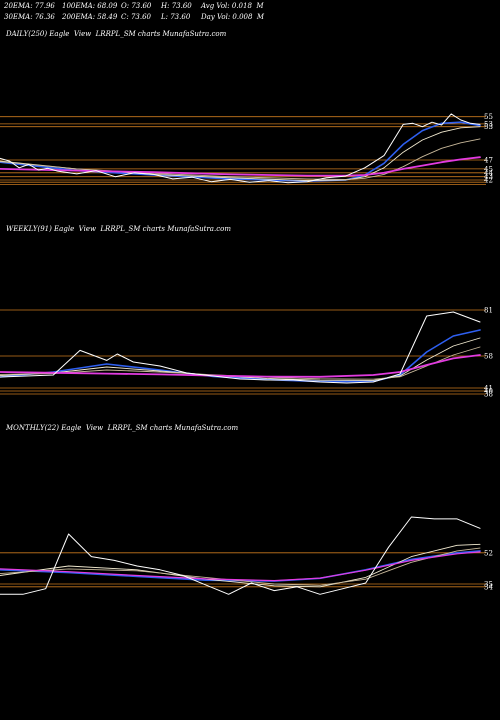 This screenshot has width=500, height=720. Describe the element at coordinates (232, 6) in the screenshot. I see `header-avg-vol: Avg Vol: 0.018 M` at that location.